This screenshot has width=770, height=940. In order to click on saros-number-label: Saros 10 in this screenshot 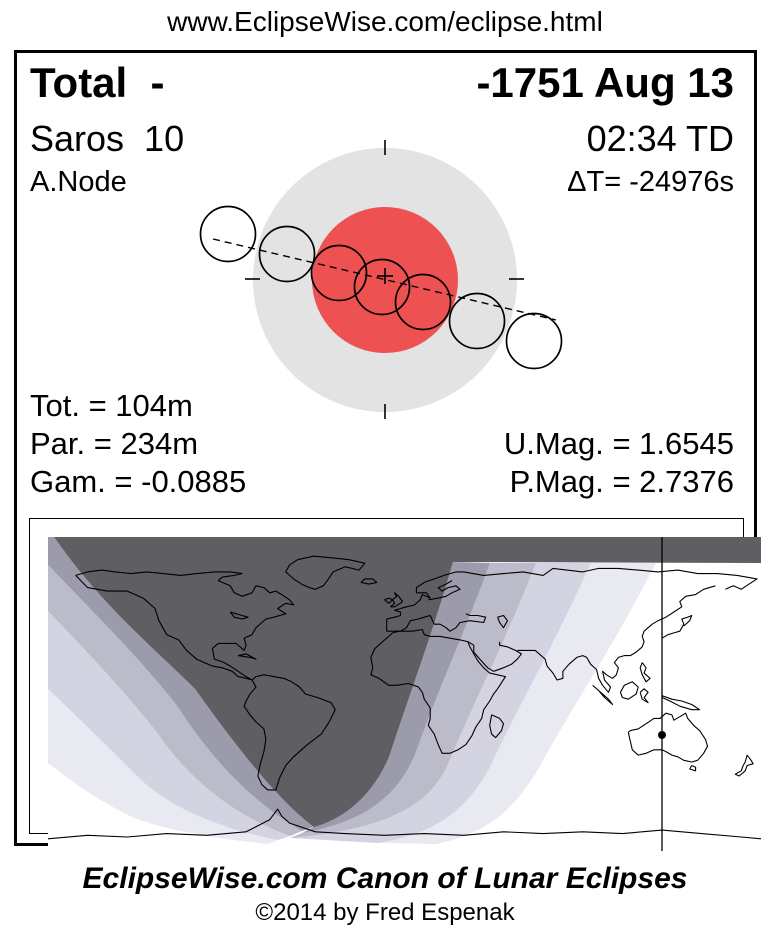, I will do `click(107, 138)`.